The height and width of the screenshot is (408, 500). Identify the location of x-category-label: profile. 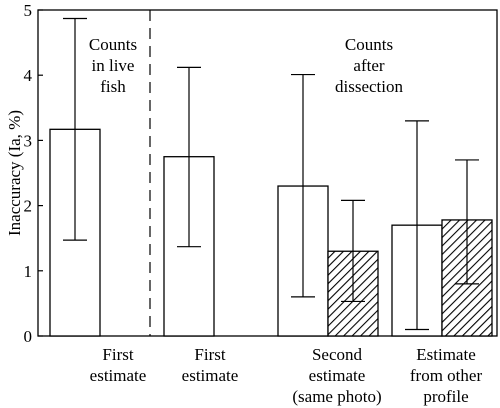
(445, 396).